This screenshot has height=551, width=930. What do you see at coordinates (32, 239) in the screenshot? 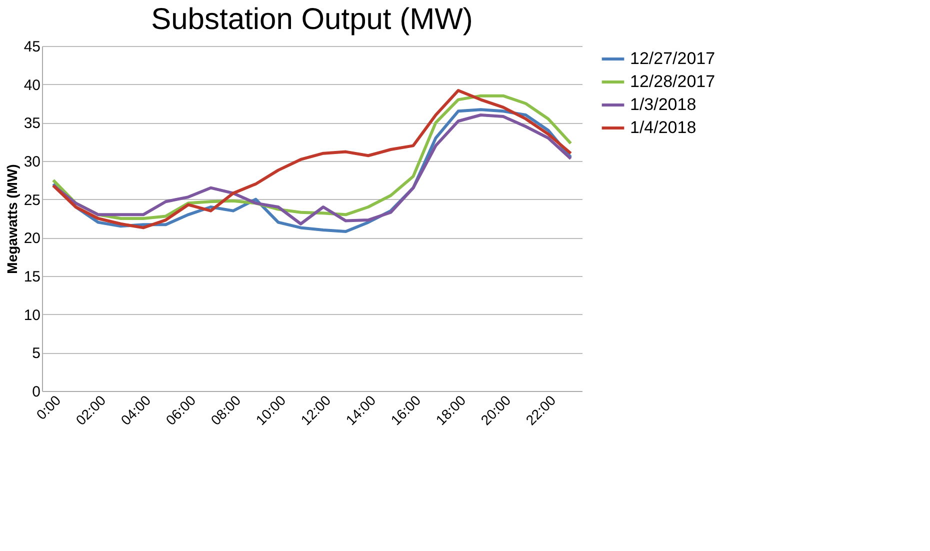
I see `y-tick-label: 20` at bounding box center [32, 239].